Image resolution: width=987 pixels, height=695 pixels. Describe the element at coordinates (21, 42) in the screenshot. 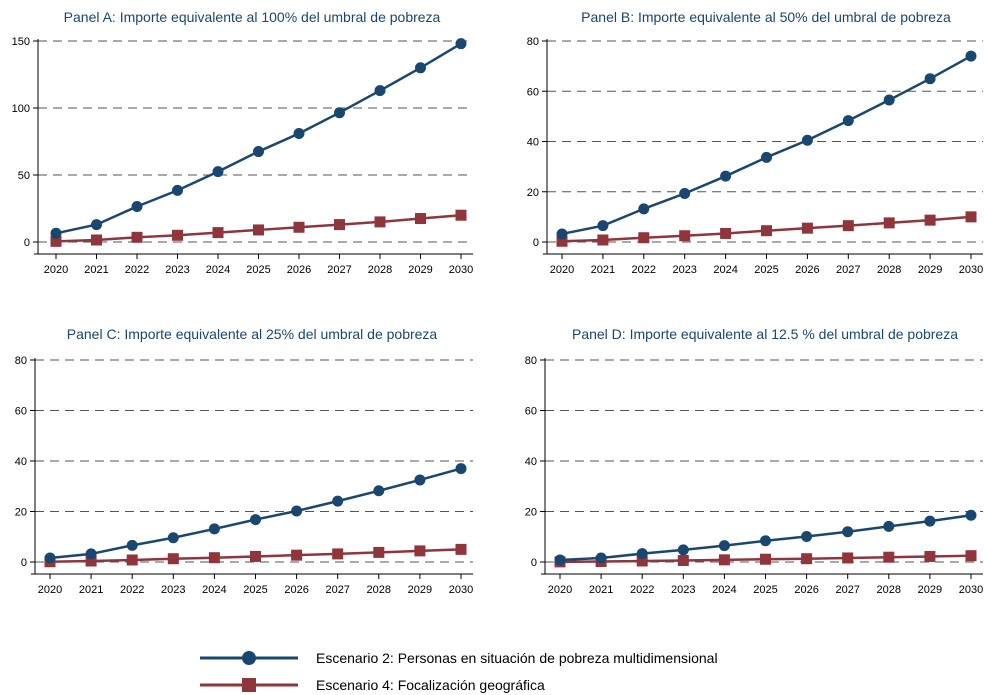

I see `y-tick-label: 150` at that location.